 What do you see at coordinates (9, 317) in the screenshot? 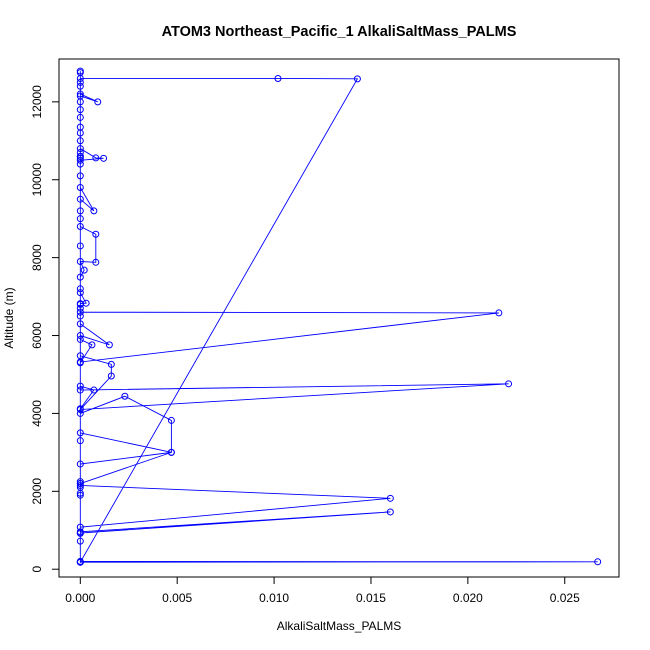
I see `y-axis-label: Altitude (m)` at bounding box center [9, 317].